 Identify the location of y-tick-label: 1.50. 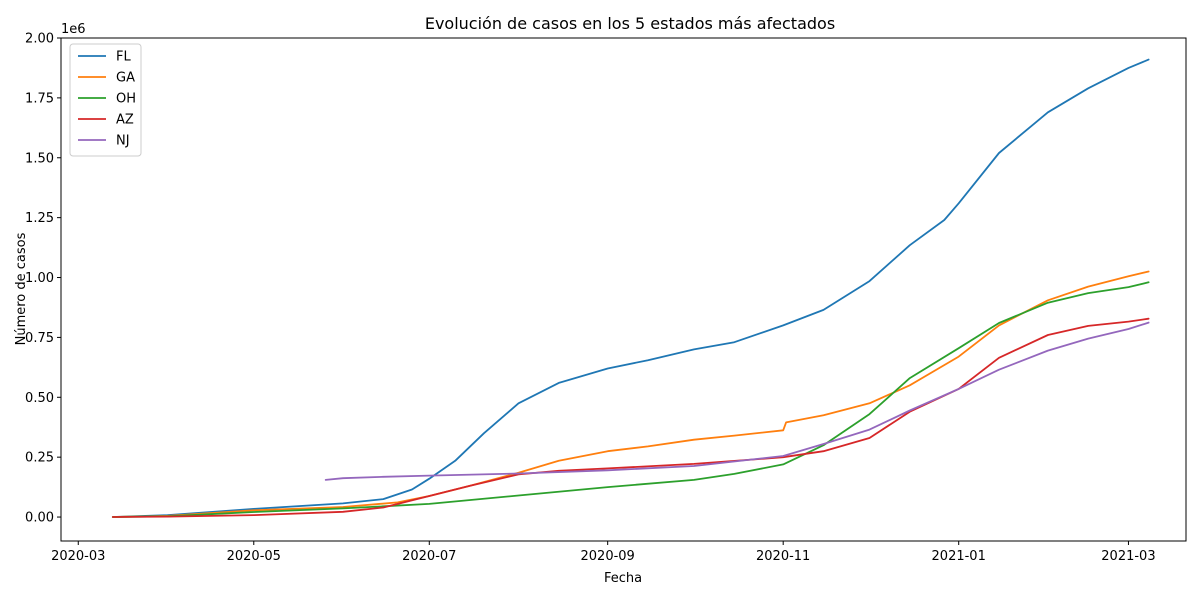
(39, 158).